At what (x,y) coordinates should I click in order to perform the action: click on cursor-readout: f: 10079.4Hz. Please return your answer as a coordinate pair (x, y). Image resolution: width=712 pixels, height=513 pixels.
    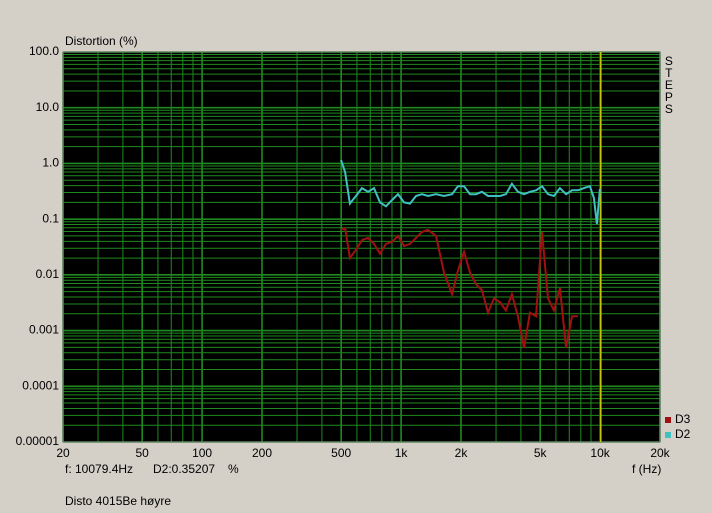
    Looking at the image, I should click on (99, 469).